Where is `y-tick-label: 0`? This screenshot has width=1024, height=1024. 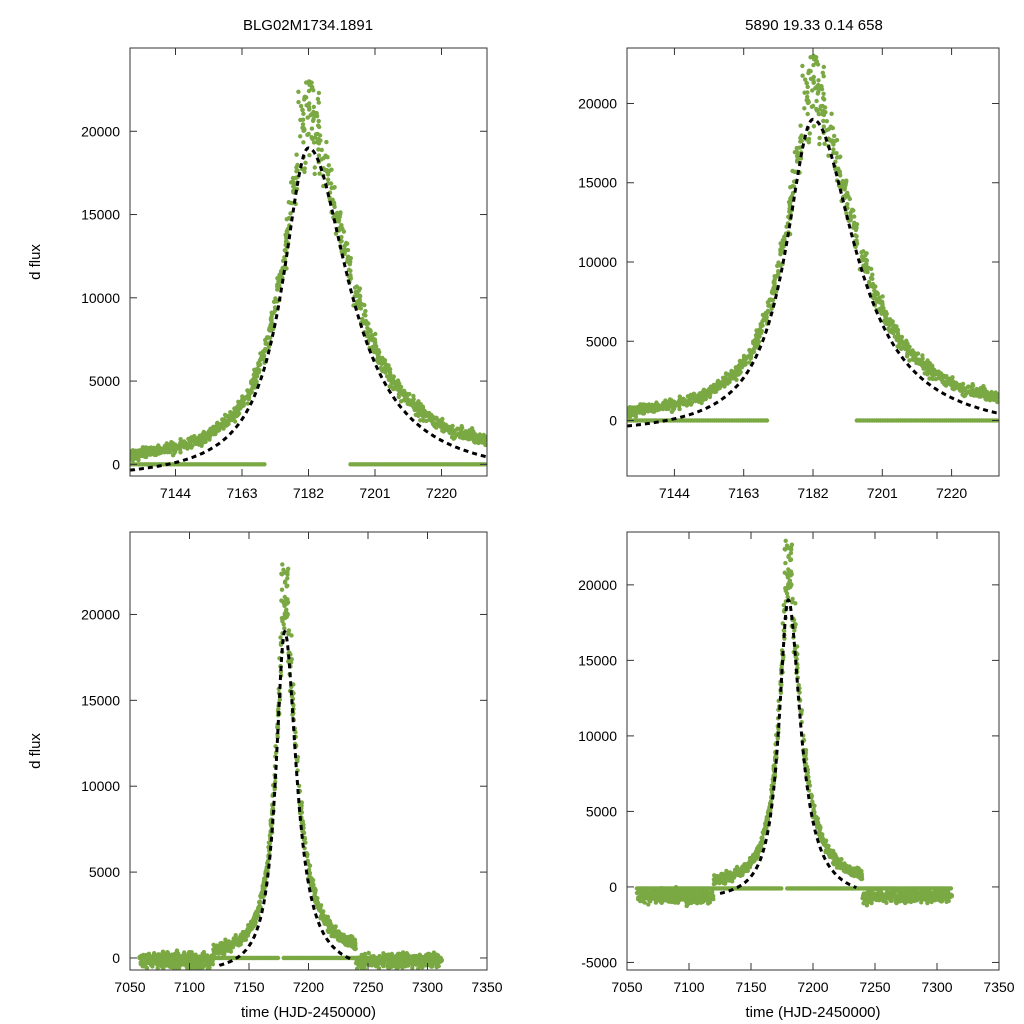
y-tick-label: 0 is located at coordinates (116, 464).